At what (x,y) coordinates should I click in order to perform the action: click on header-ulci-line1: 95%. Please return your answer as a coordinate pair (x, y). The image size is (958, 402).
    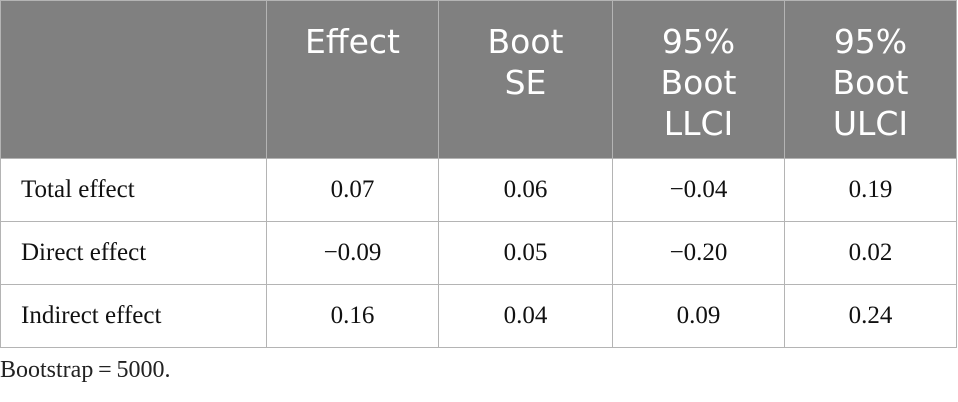
    Looking at the image, I should click on (870, 41).